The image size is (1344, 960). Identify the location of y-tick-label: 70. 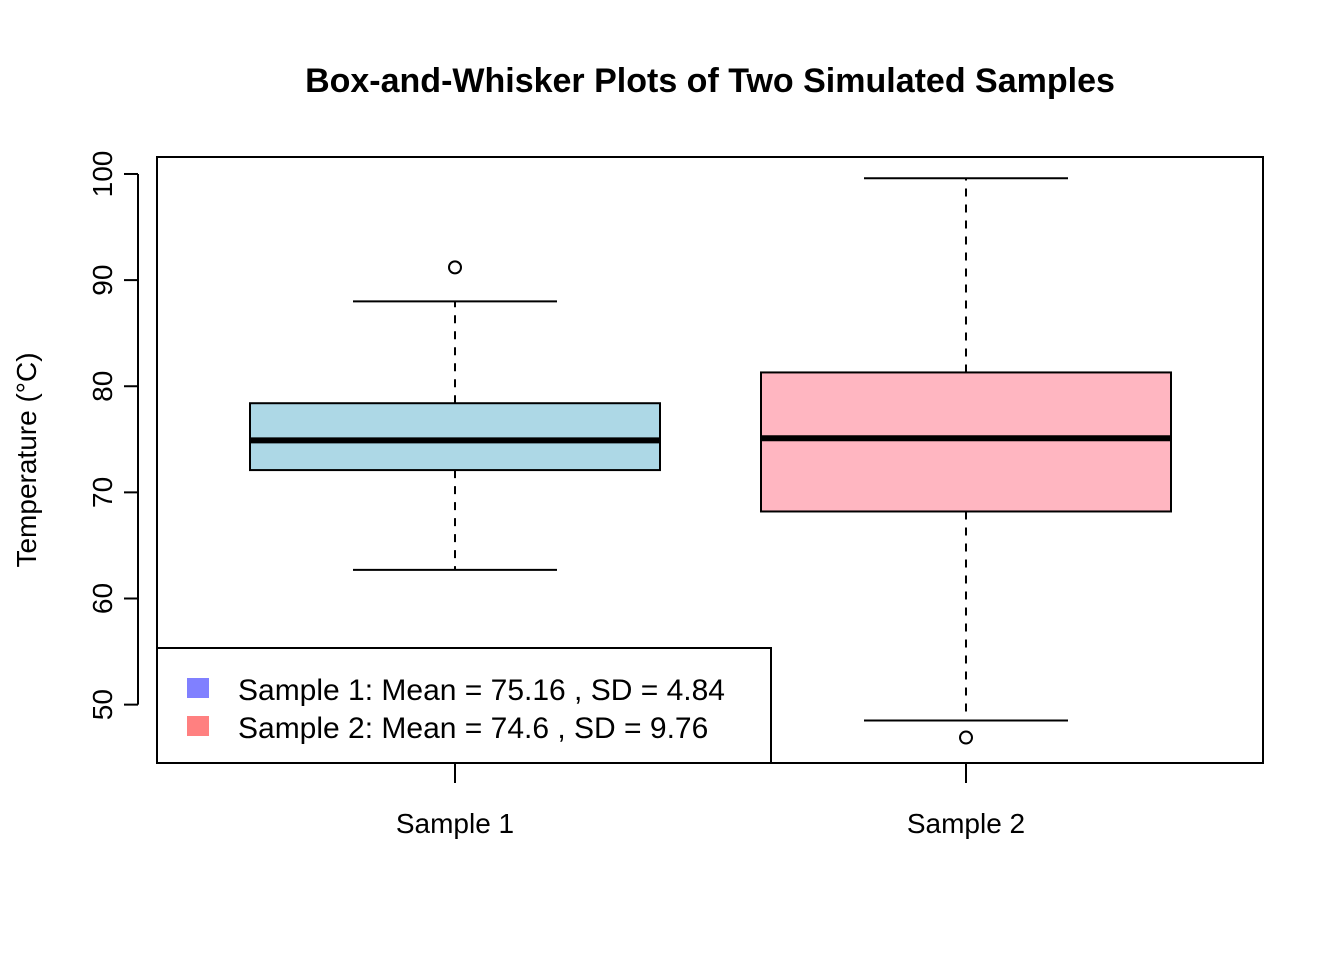
(102, 492).